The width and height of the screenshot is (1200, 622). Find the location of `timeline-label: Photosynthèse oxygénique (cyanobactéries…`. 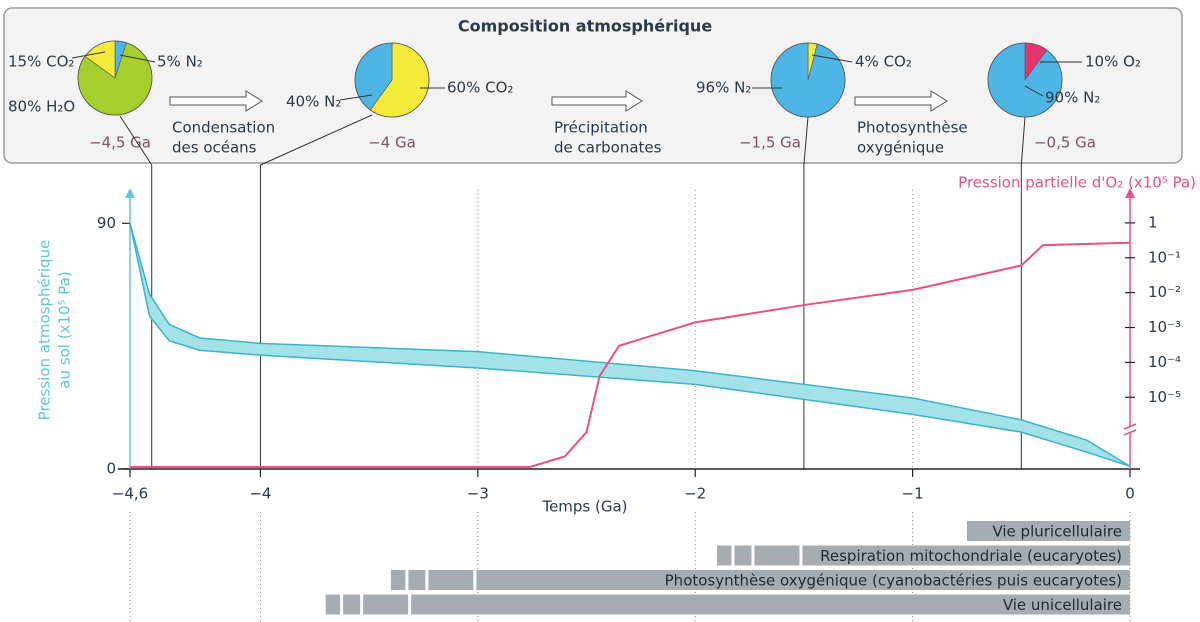

timeline-label: Photosynthèse oxygénique (cyanobactéries… is located at coordinates (893, 581).